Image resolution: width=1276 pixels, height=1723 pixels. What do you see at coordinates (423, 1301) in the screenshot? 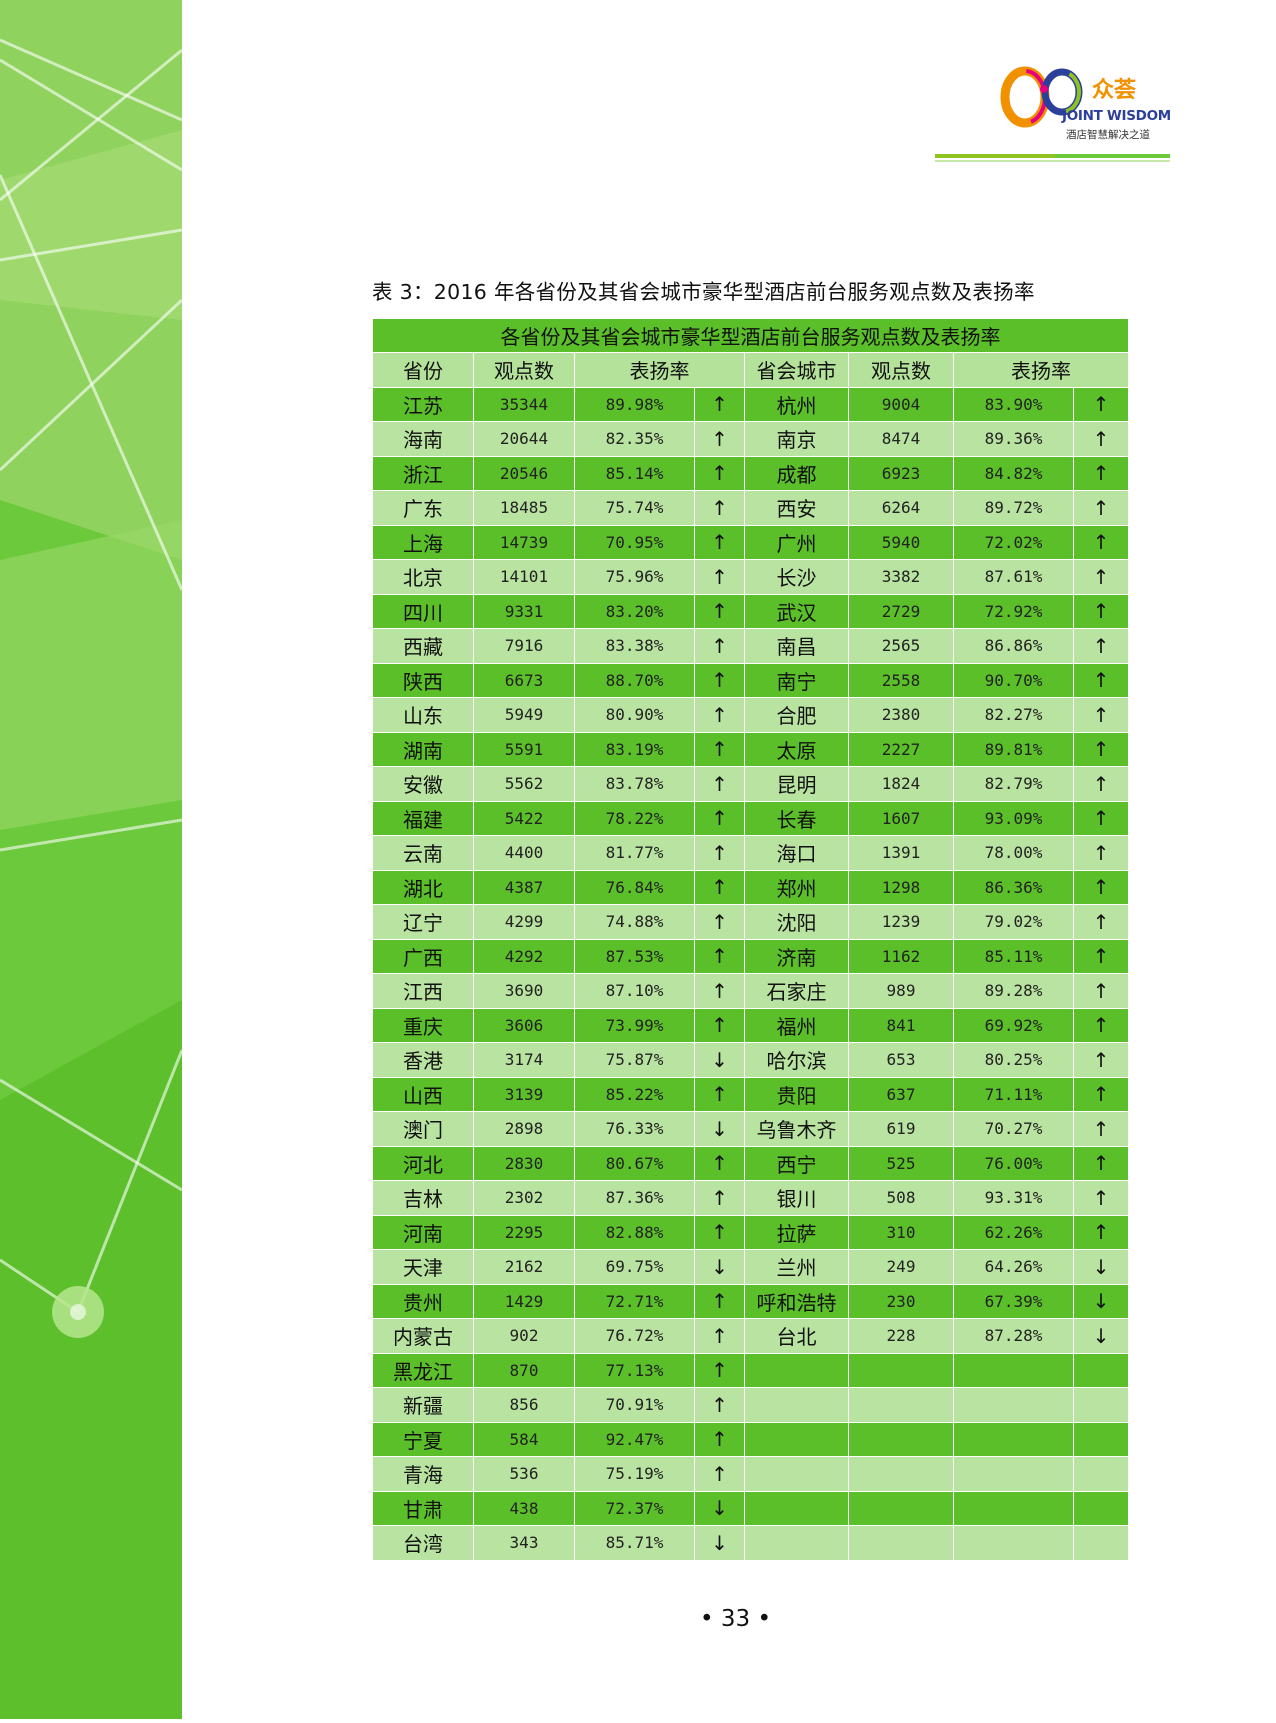
I see `cell-province: 贵州` at bounding box center [423, 1301].